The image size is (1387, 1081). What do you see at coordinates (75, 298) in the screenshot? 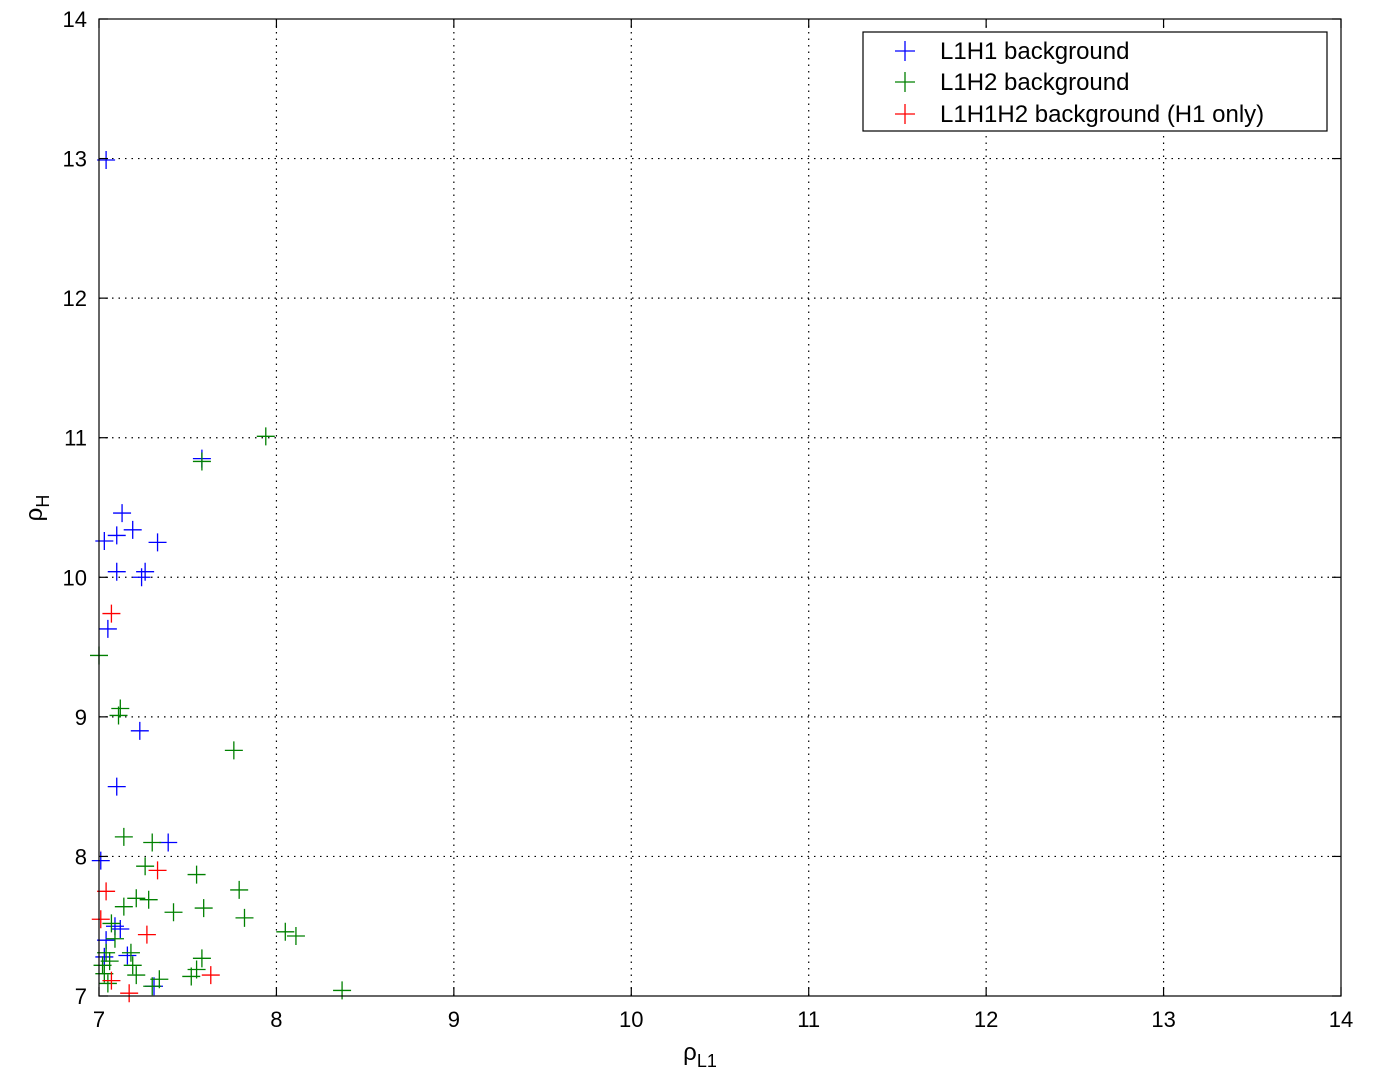
I see `y-tick-label: 12` at bounding box center [75, 298].